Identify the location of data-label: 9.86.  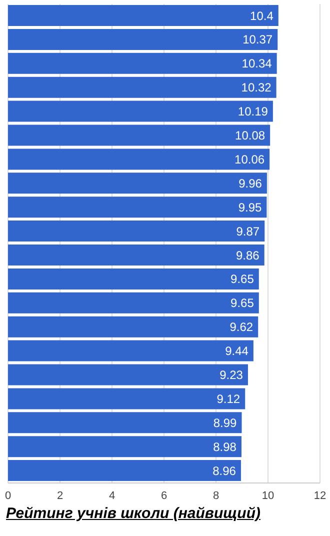
(248, 255).